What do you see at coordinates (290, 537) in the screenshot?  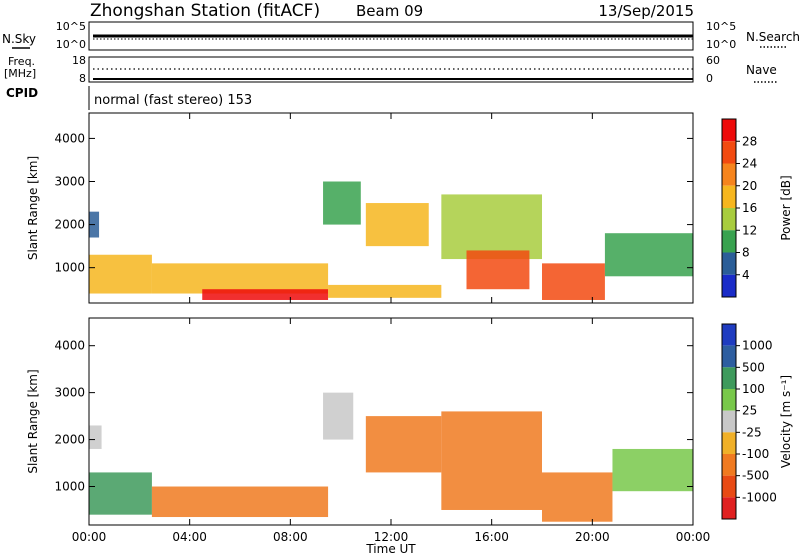 I see `x-tick-label: 08:00` at bounding box center [290, 537].